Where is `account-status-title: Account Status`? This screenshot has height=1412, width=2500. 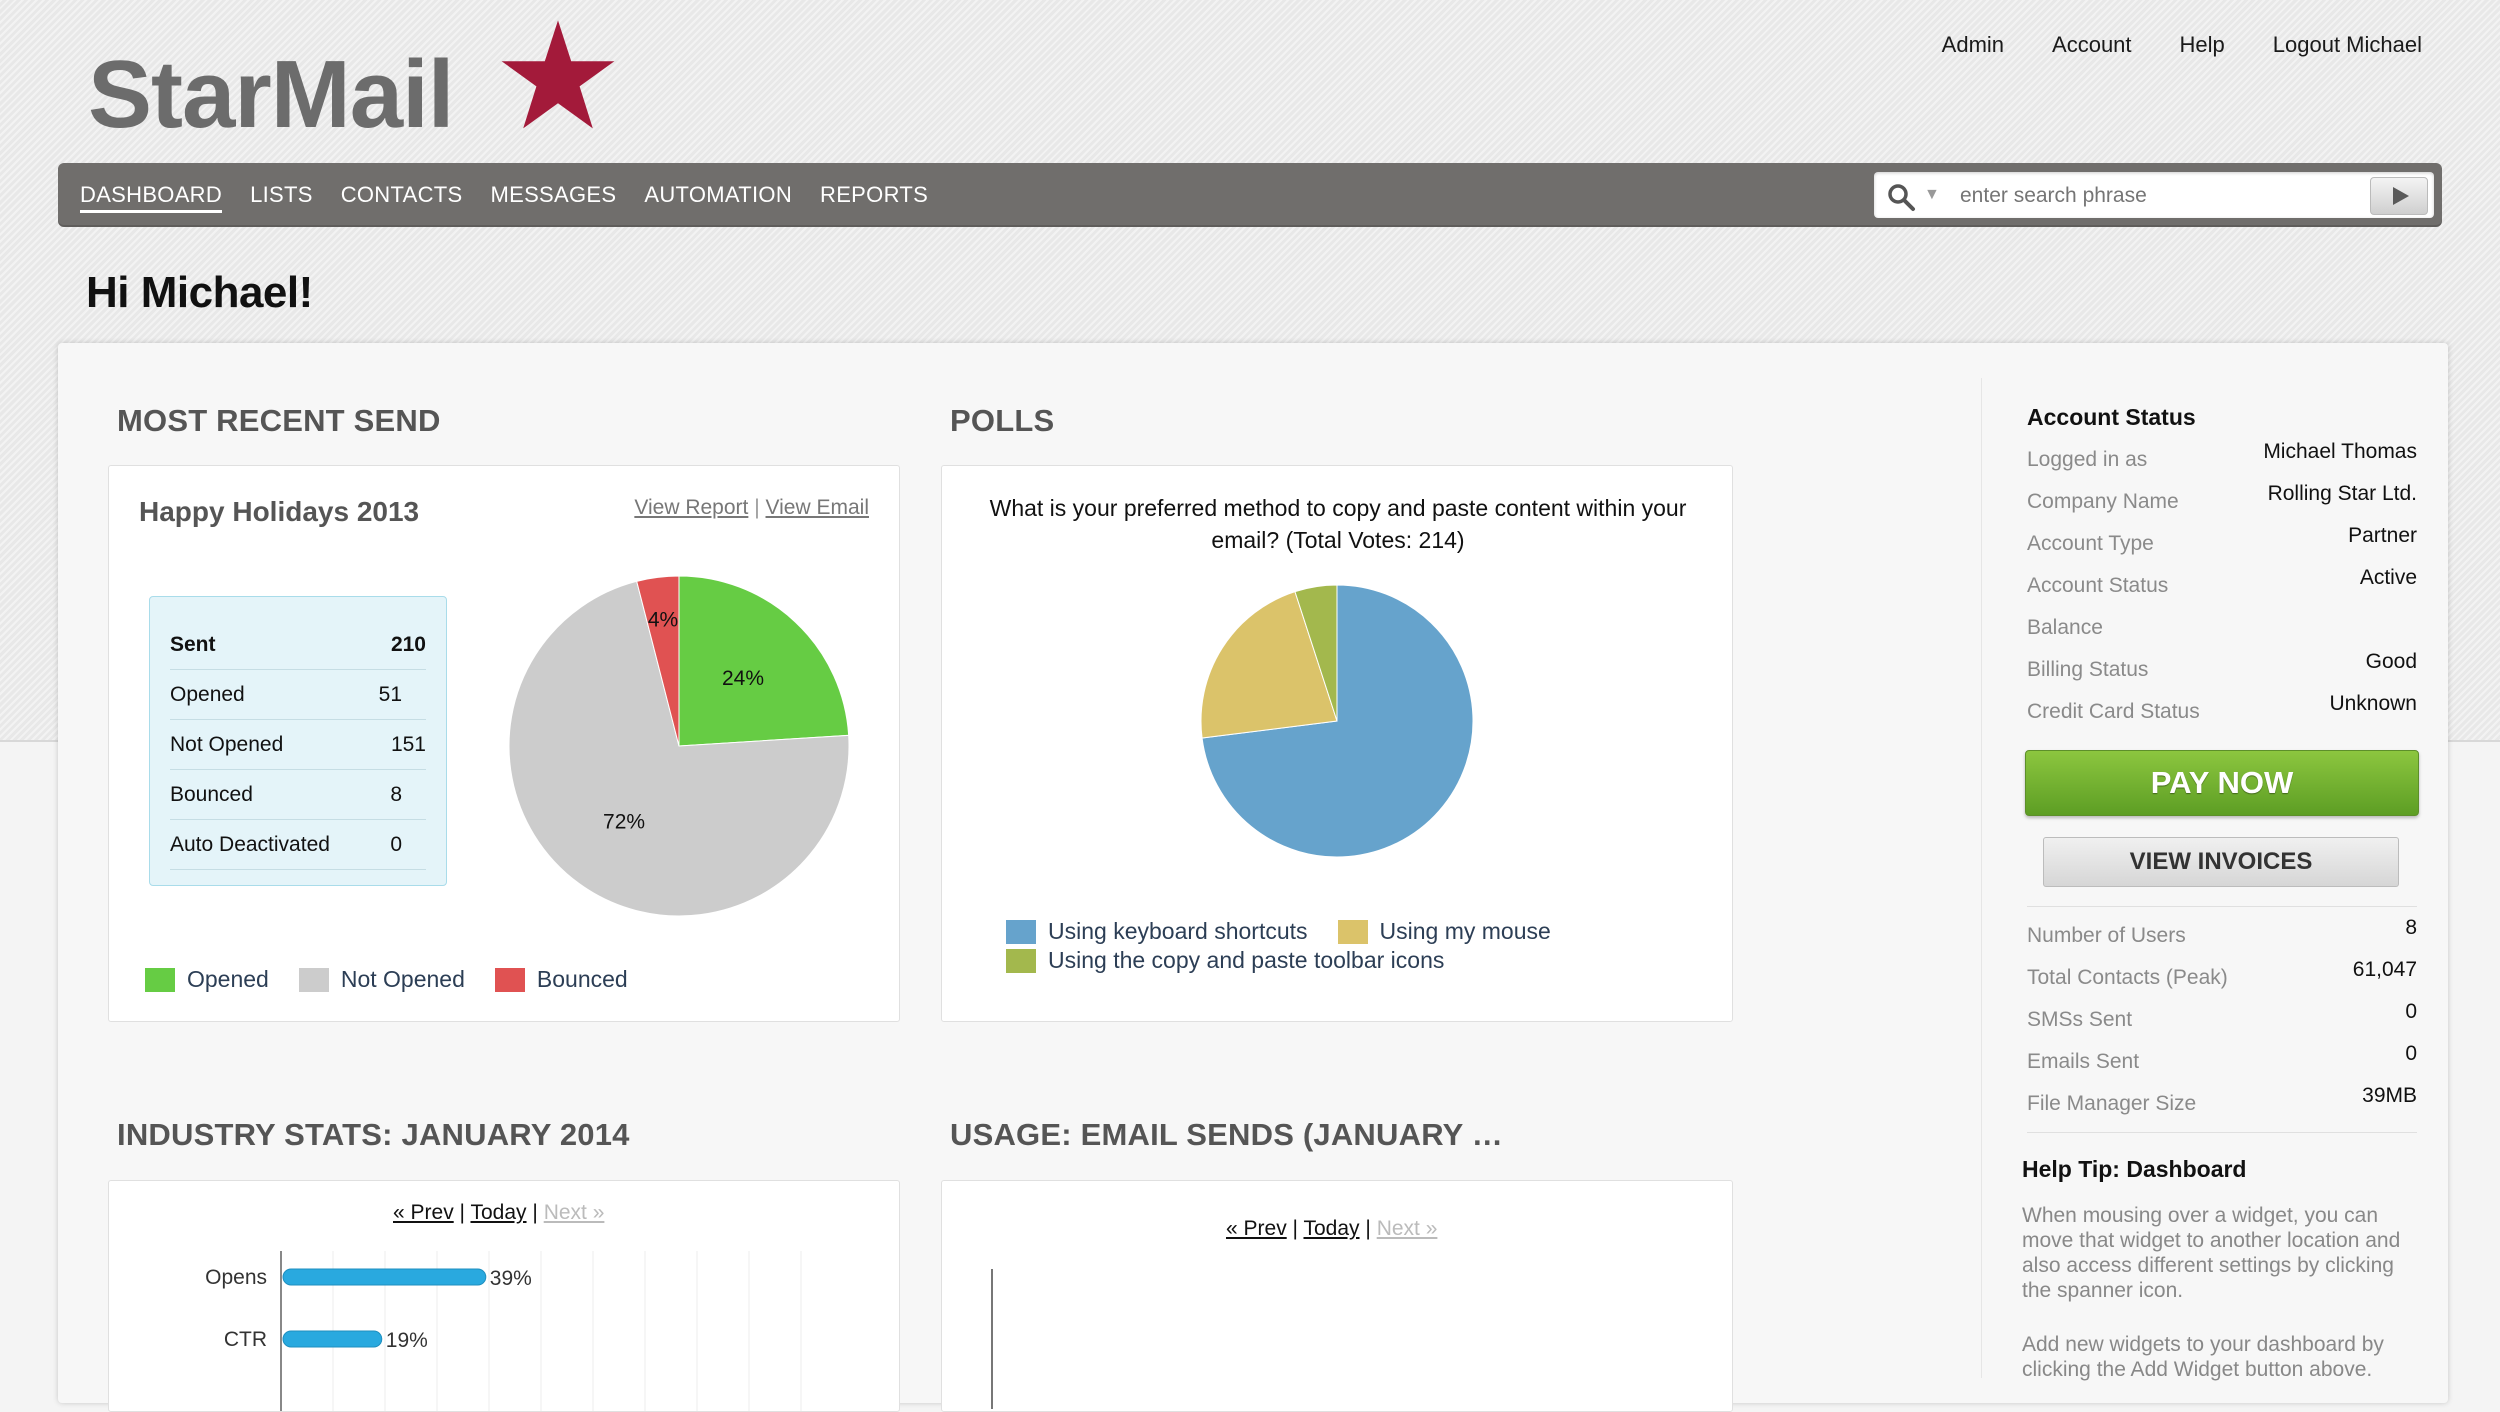 account-status-title: Account Status is located at coordinates (2111, 417).